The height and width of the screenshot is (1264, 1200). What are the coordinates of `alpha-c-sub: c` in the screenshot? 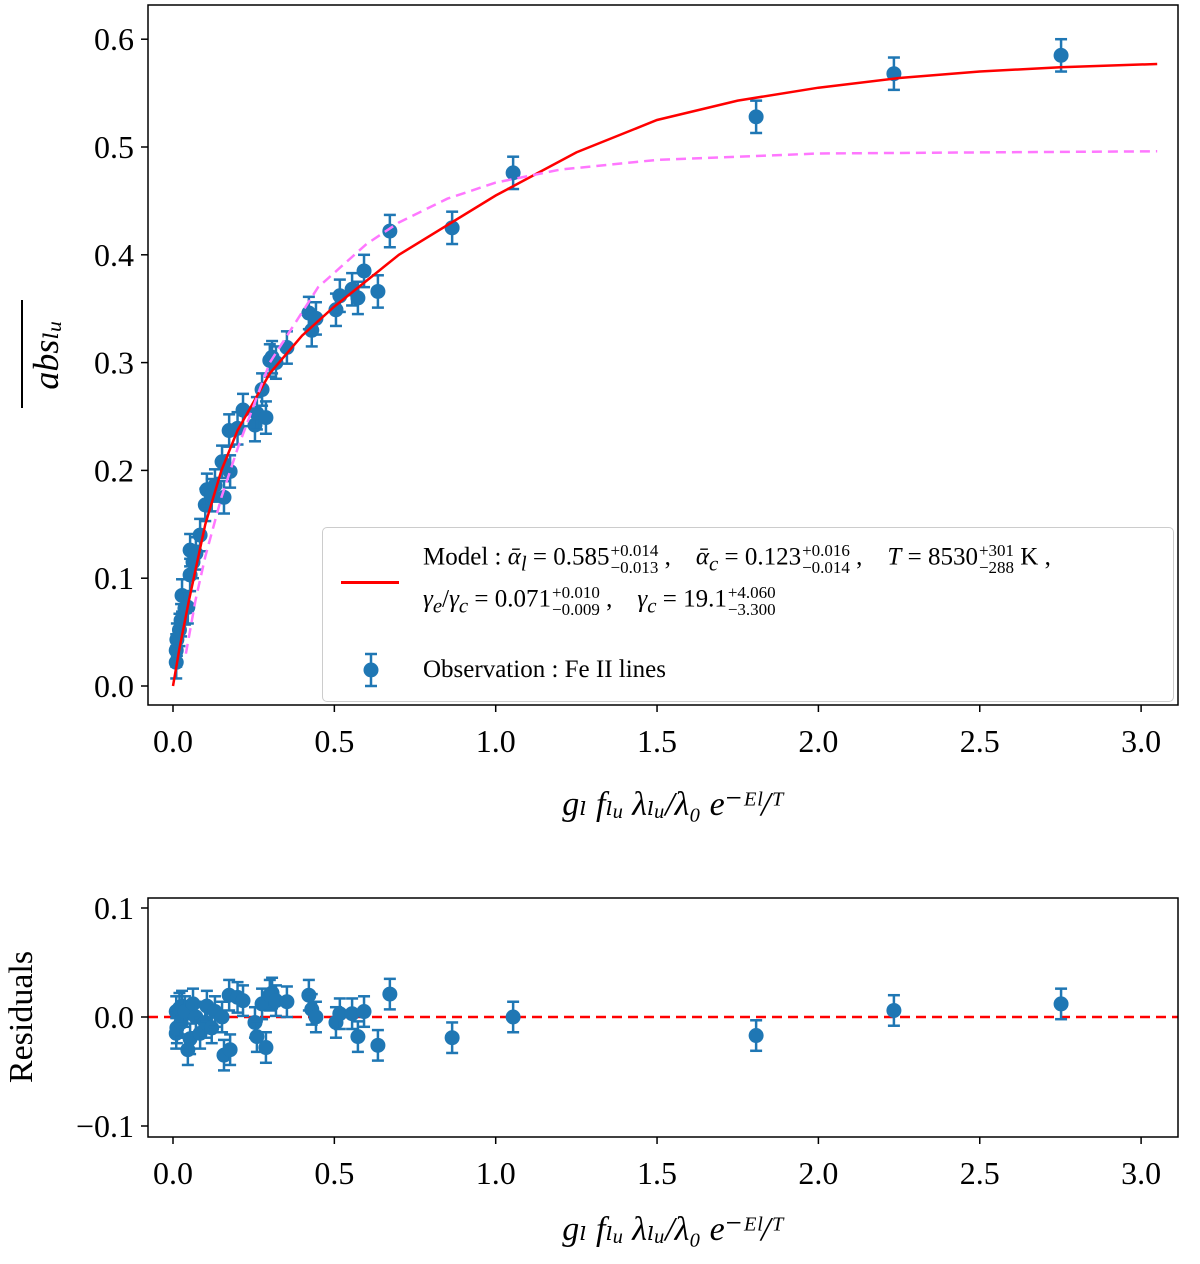 It's located at (713, 563).